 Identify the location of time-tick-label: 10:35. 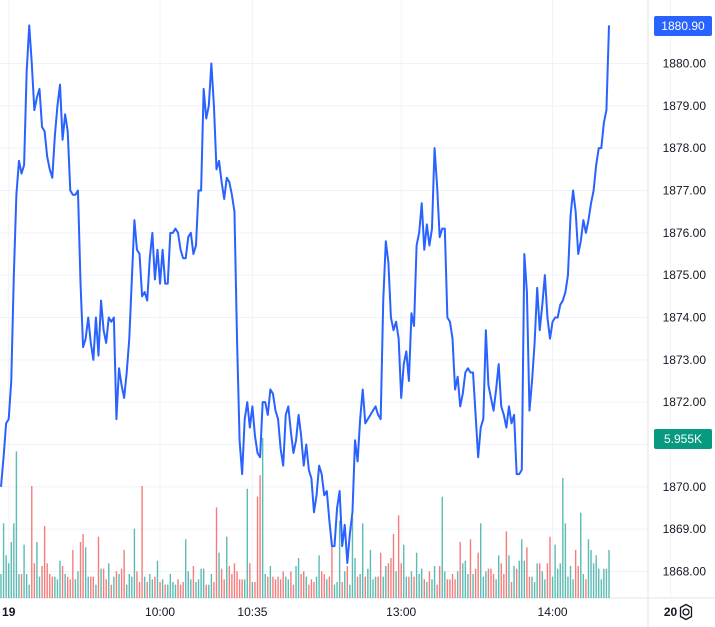
(252, 612).